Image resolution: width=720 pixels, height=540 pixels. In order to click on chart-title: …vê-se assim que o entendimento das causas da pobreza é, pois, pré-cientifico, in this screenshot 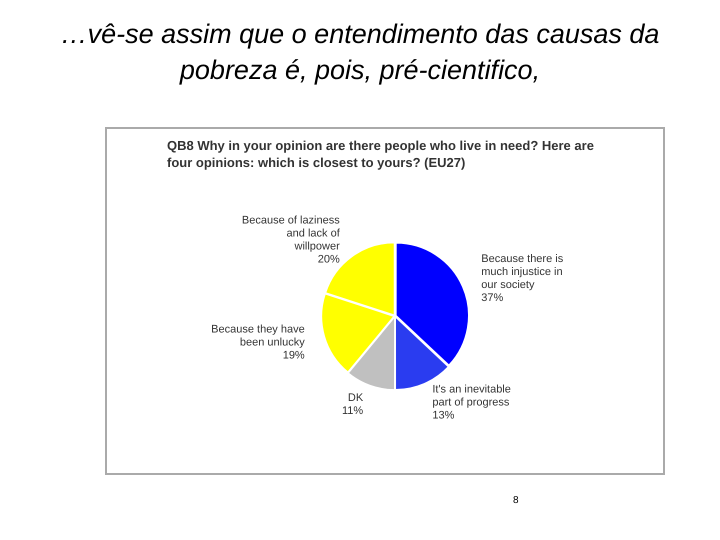, I will do `click(360, 52)`.